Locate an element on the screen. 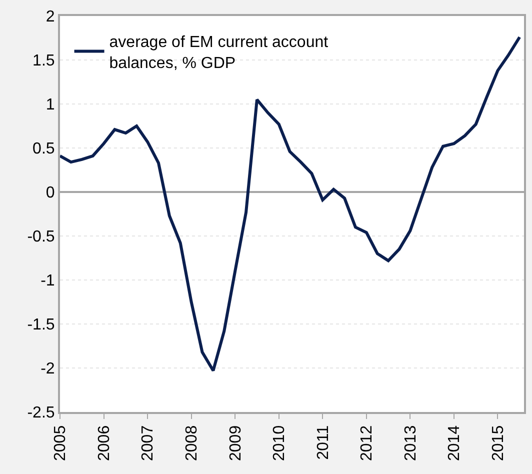 Image resolution: width=532 pixels, height=474 pixels. x-tick-label: 2011 is located at coordinates (323, 442).